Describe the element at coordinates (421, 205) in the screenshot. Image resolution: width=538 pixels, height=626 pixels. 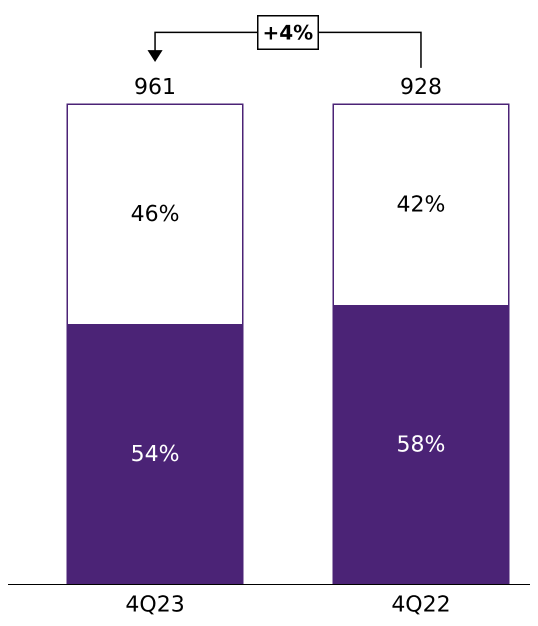
I see `data-label: 42%` at that location.